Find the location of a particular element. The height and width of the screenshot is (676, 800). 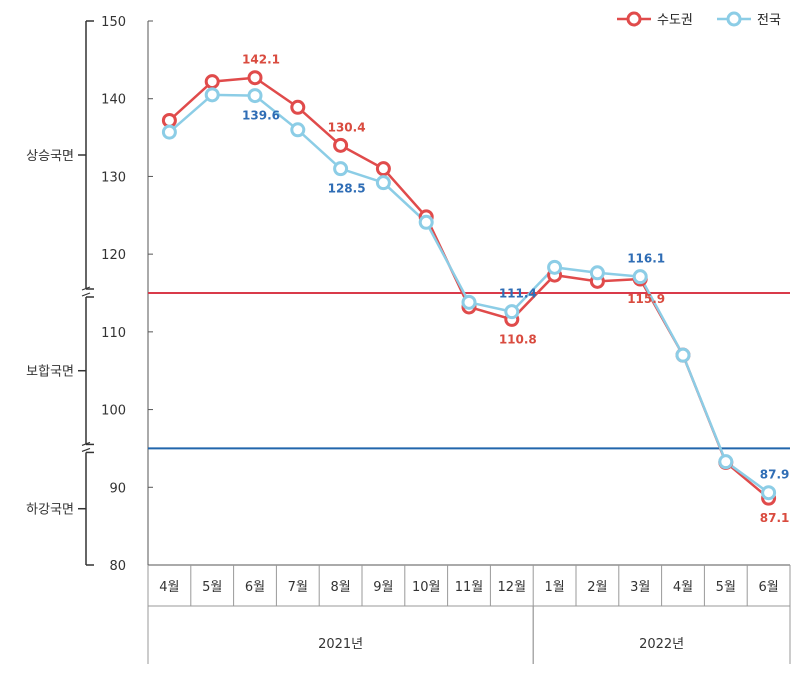

y-tick-label: 90 is located at coordinates (117, 488).